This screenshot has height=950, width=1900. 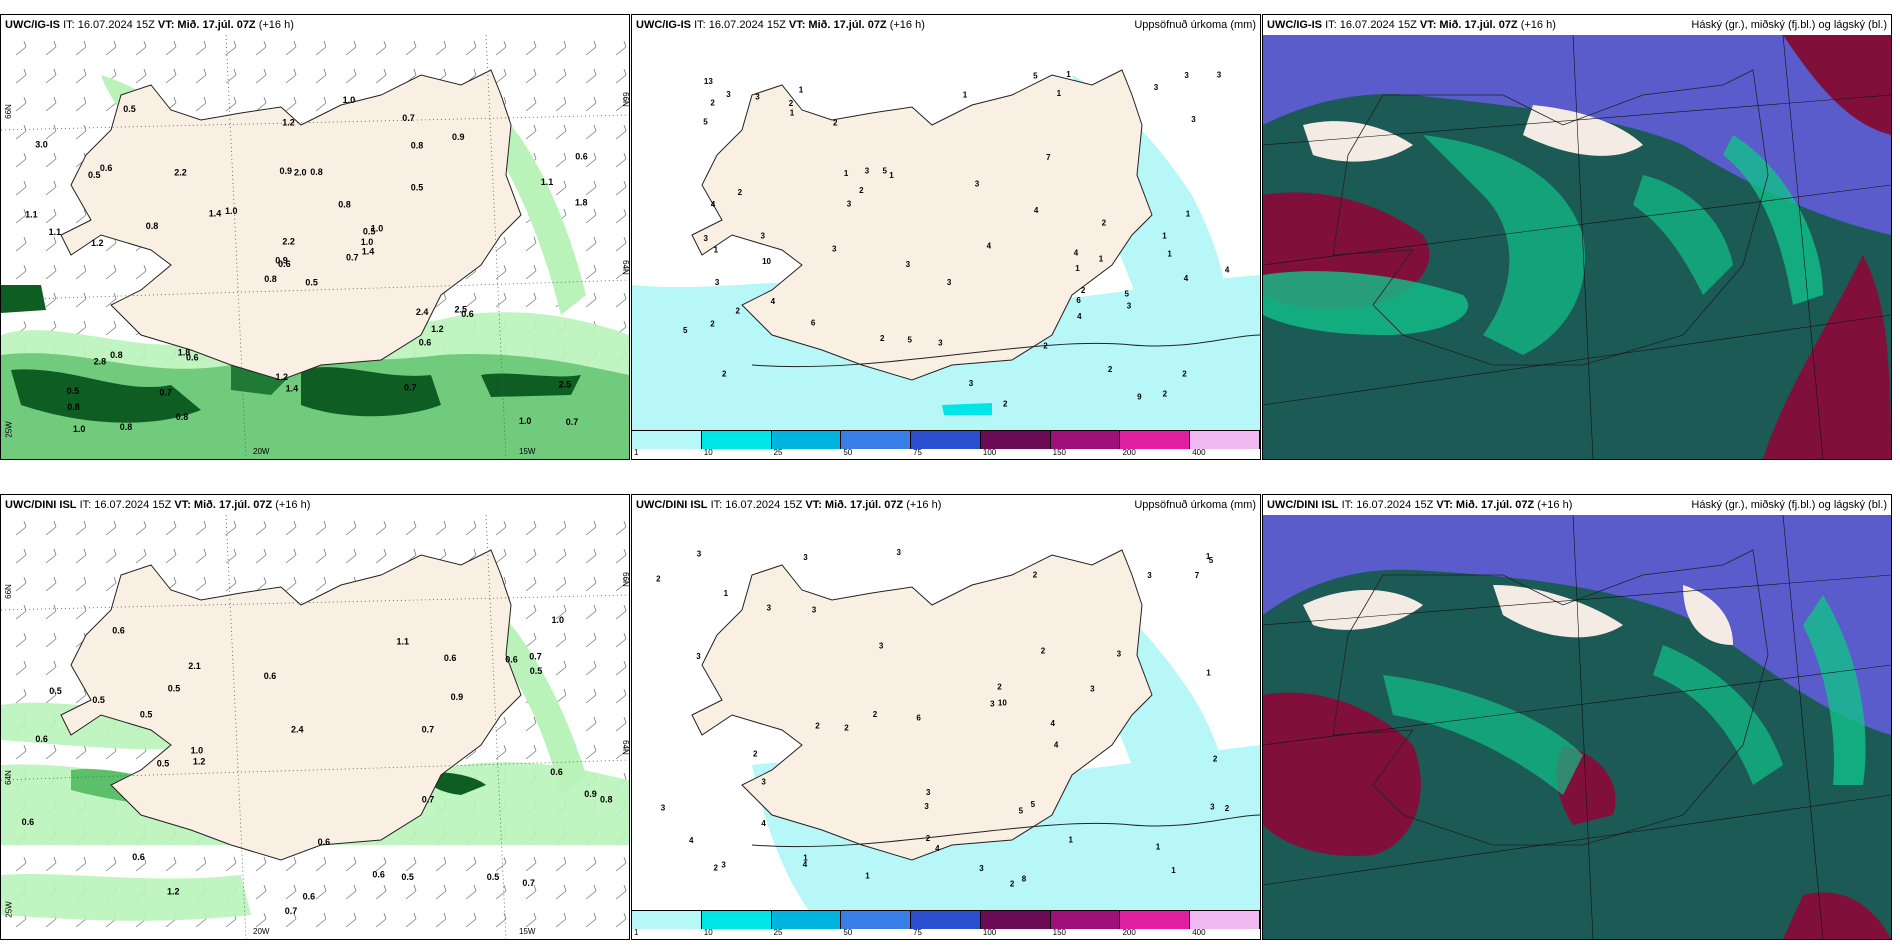 What do you see at coordinates (41, 505) in the screenshot?
I see `model-name: UWC/DINI ISL` at bounding box center [41, 505].